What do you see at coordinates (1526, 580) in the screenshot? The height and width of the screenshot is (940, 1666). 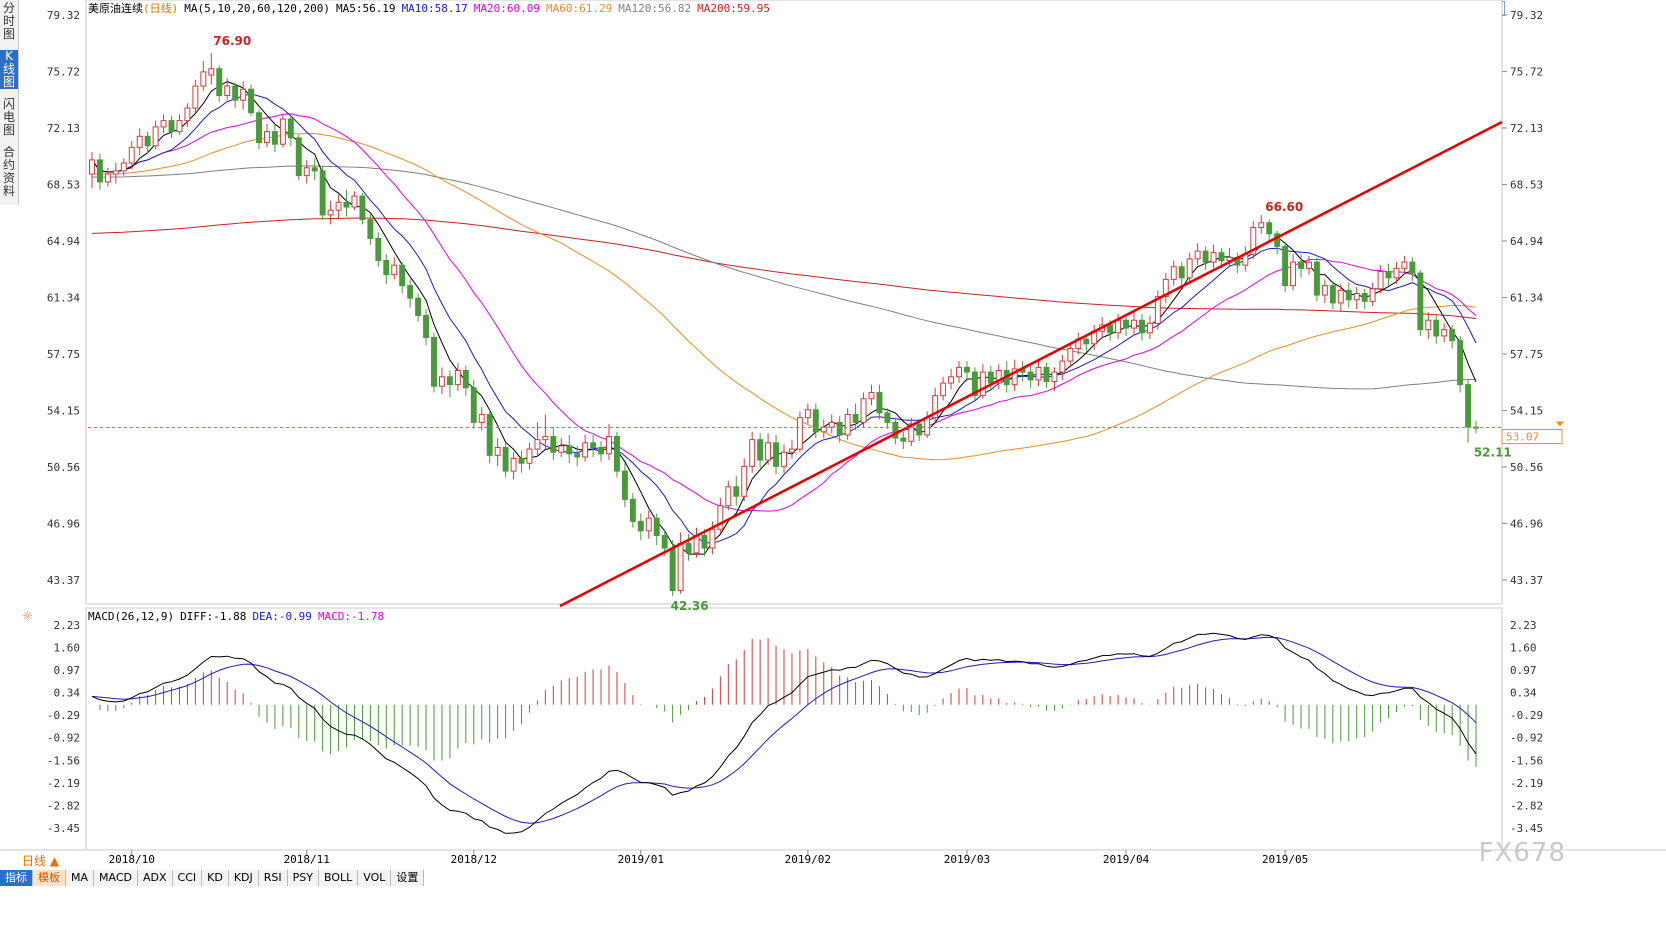 I see `price-axis-label-right: 43.37` at bounding box center [1526, 580].